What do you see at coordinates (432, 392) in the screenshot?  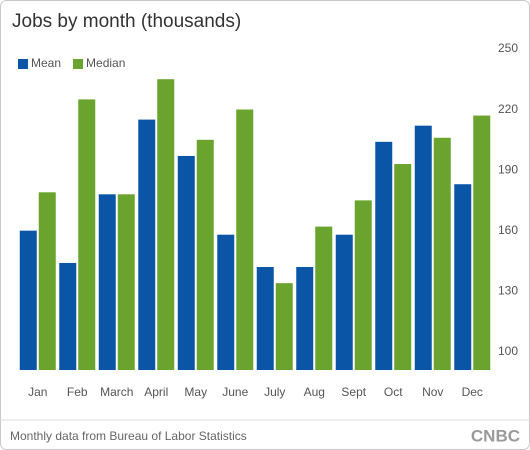 I see `x-tick-label: Nov` at bounding box center [432, 392].